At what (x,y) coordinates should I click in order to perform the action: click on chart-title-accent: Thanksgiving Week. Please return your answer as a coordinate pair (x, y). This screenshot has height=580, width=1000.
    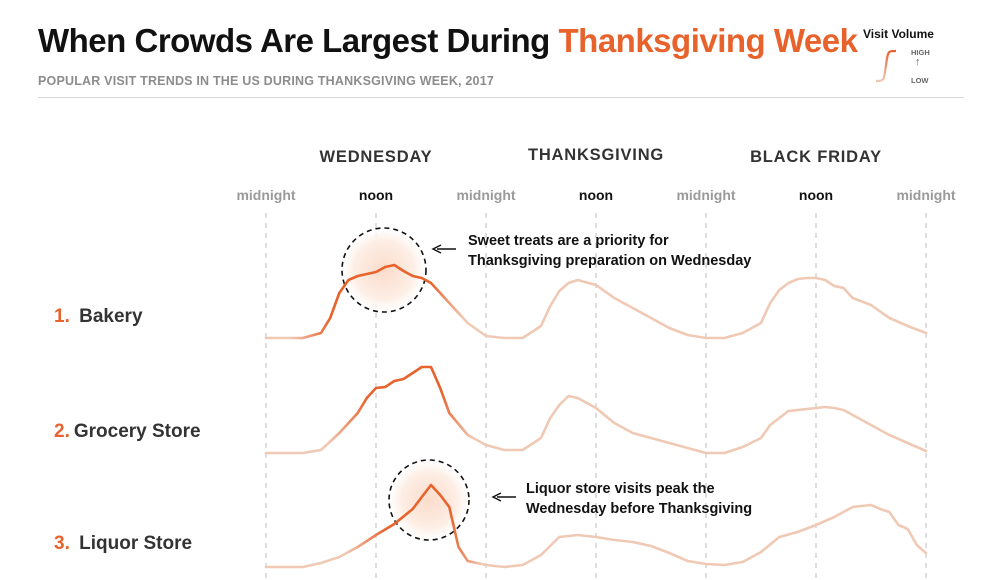
    Looking at the image, I should click on (708, 40).